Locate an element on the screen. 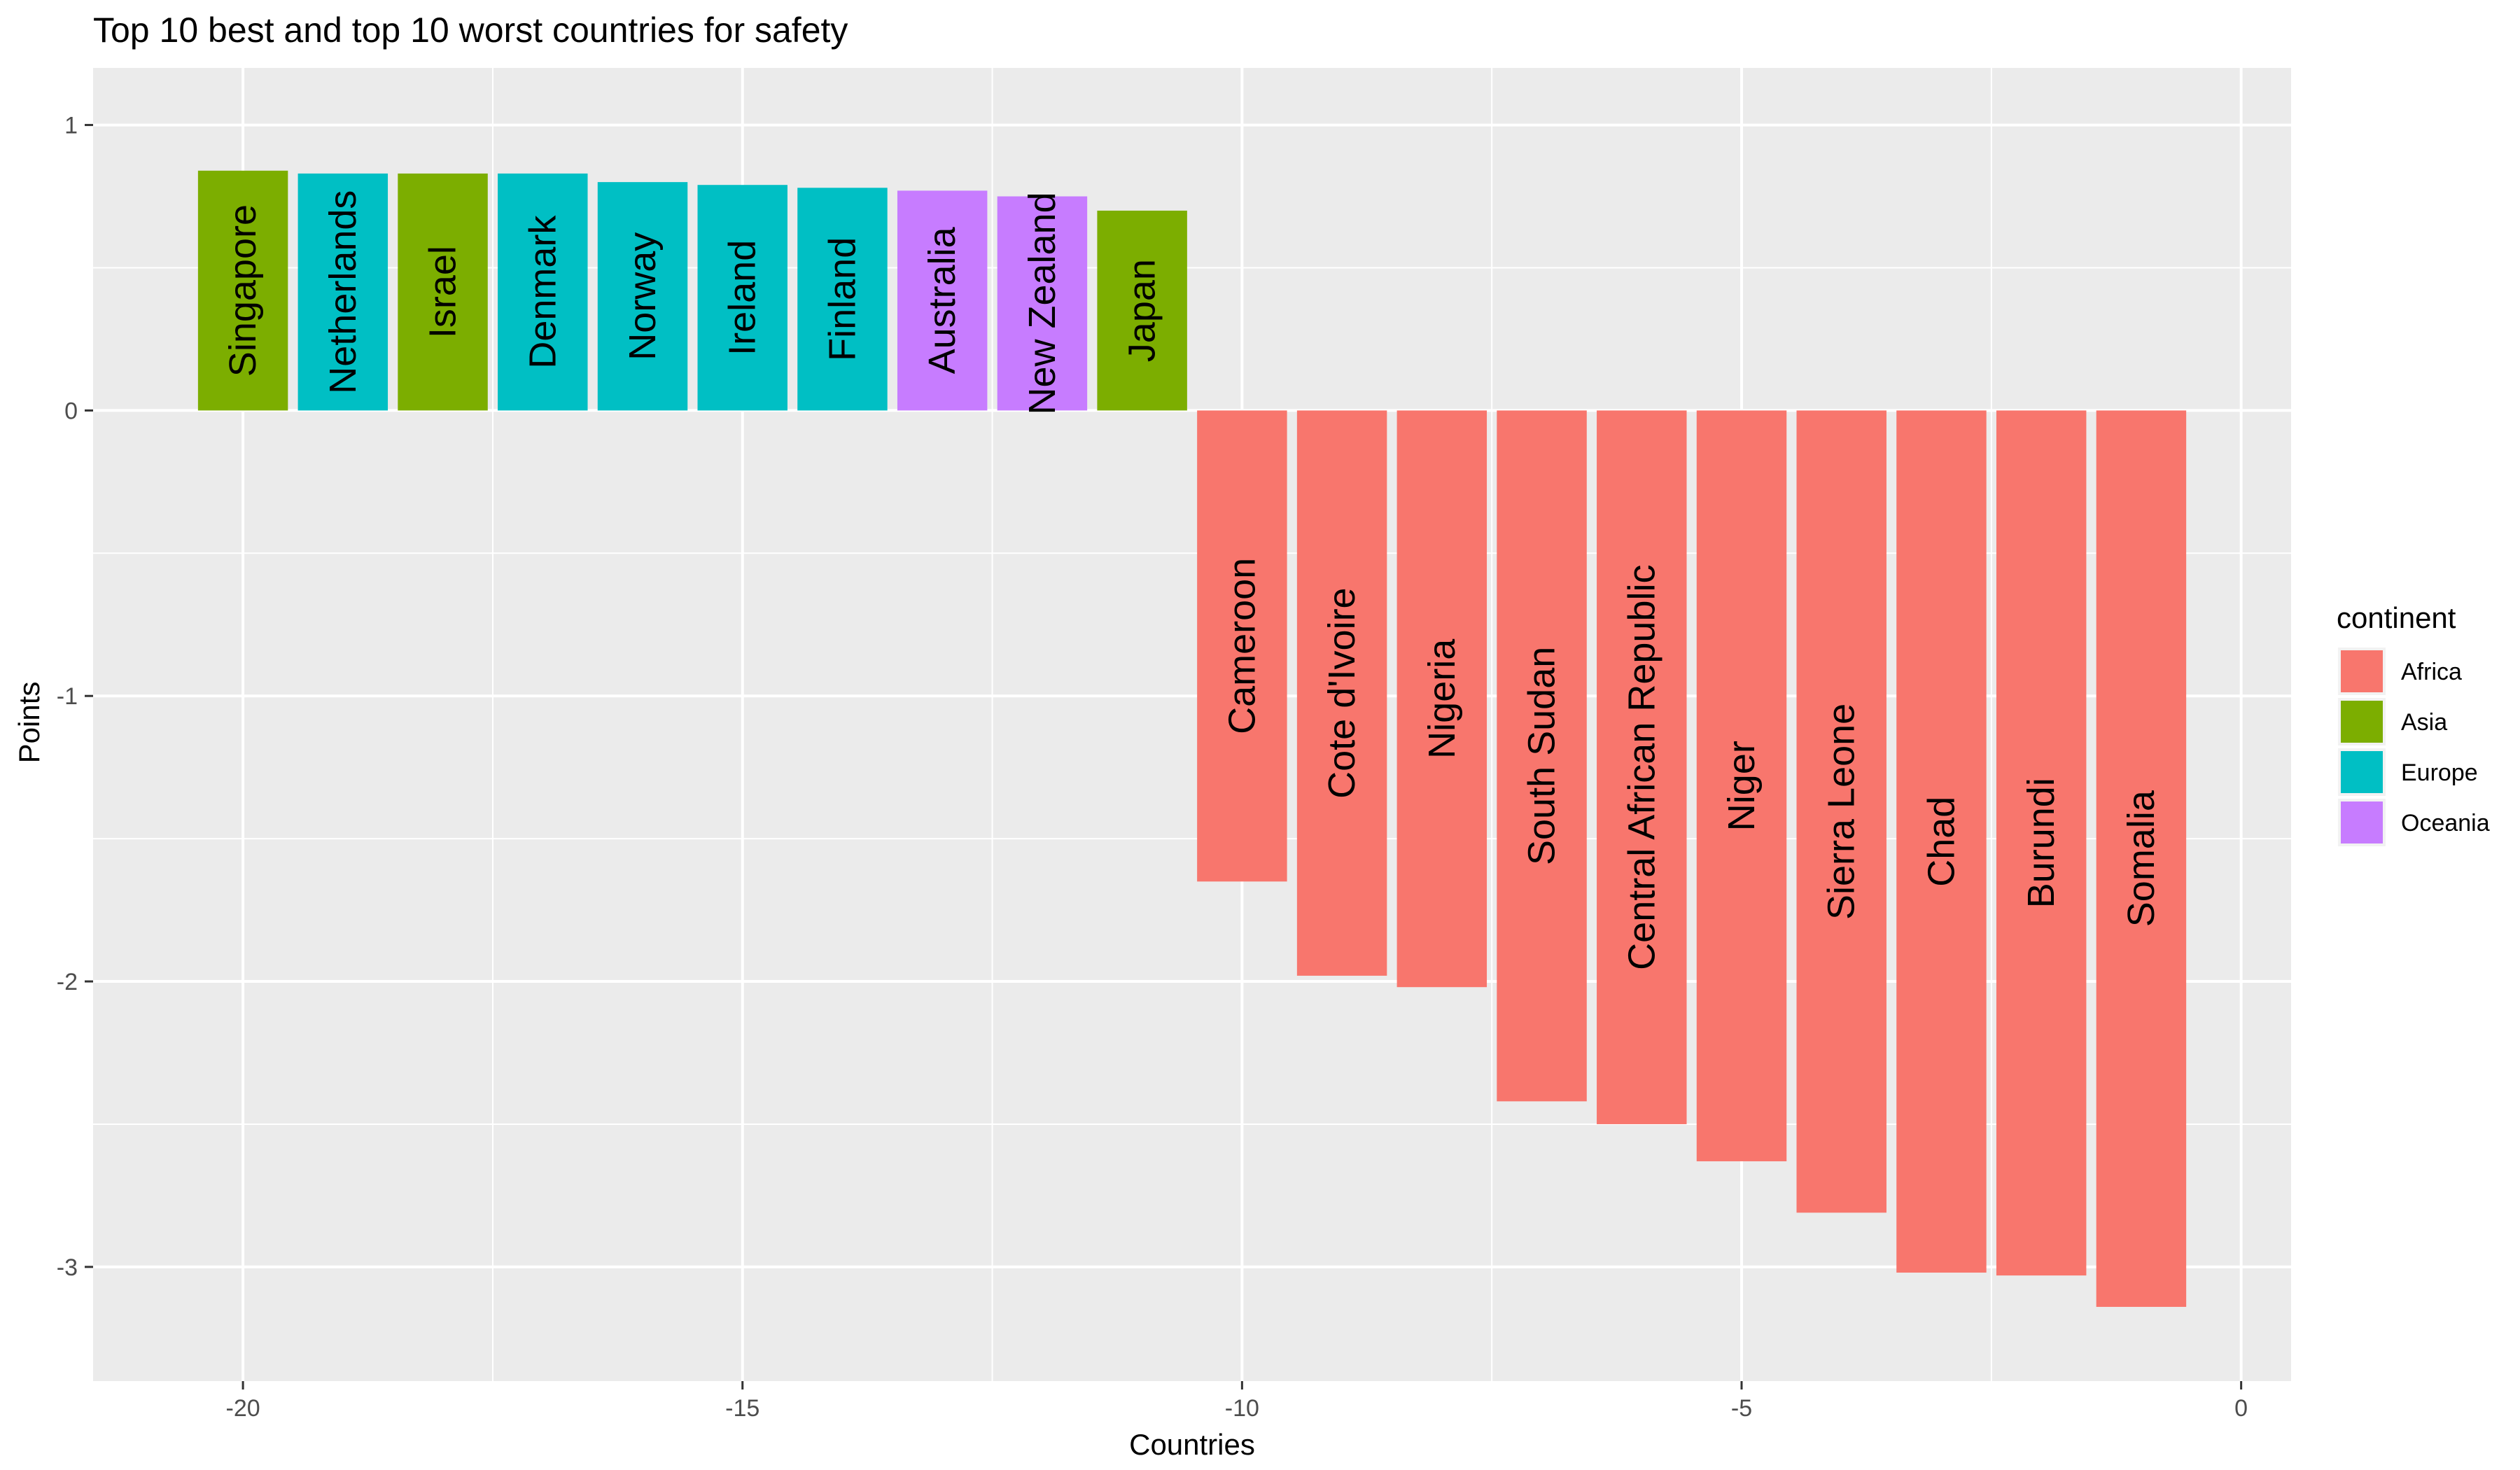 The image size is (2520, 1470). bar-niger is located at coordinates (1741, 785).